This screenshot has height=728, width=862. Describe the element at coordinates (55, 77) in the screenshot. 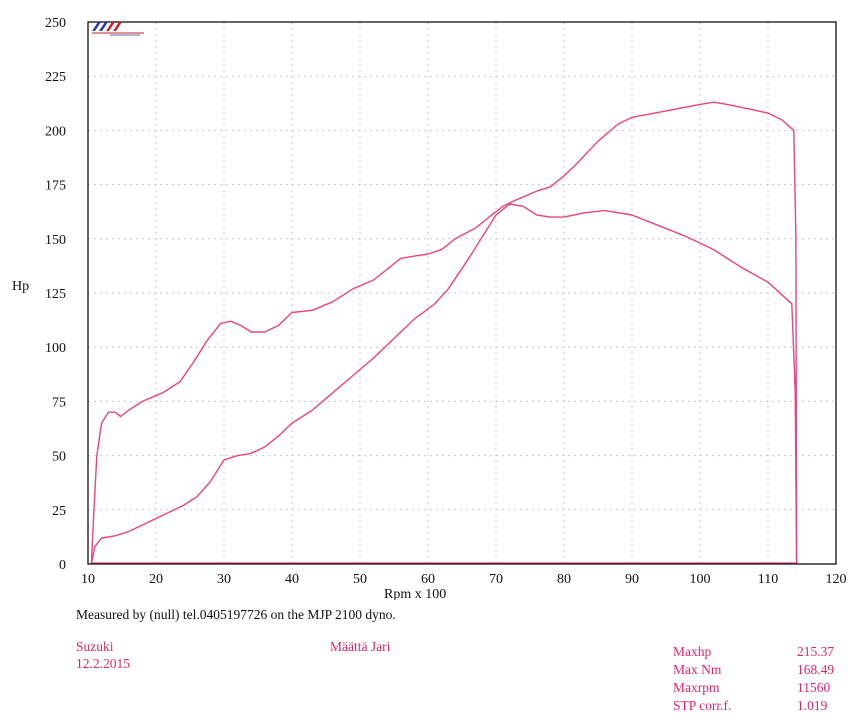

I see `y-tick-label: 225` at that location.